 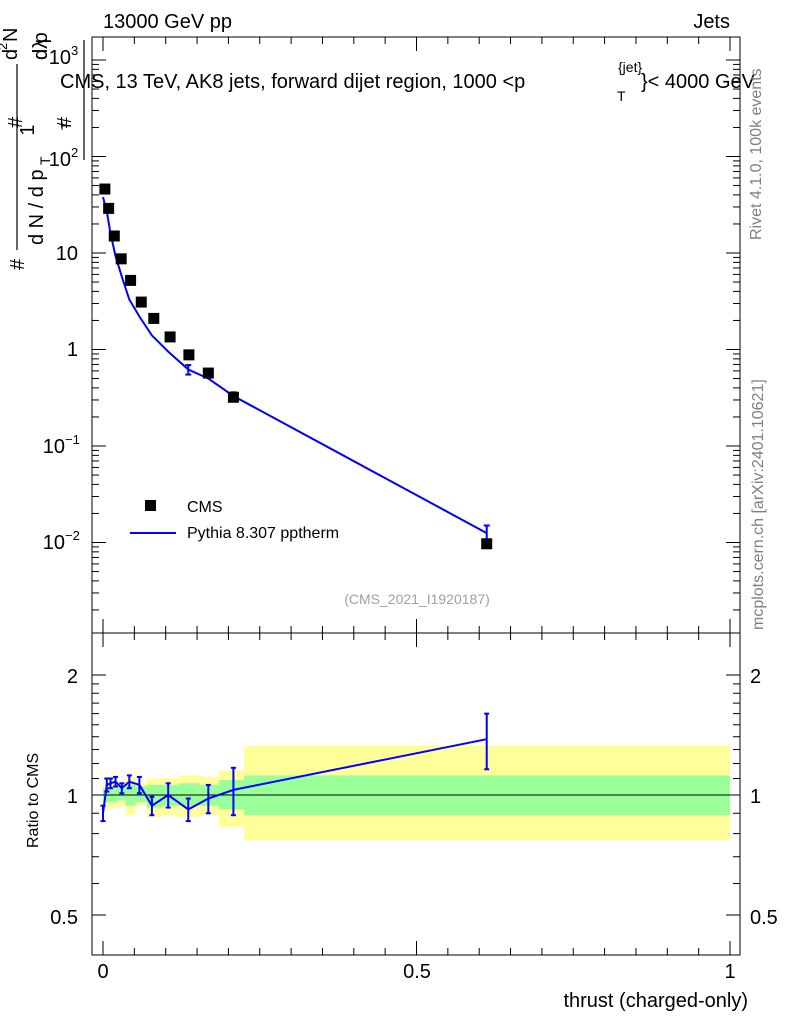 I want to click on ratio-tick-label-2-left: 2, so click(x=72, y=677).